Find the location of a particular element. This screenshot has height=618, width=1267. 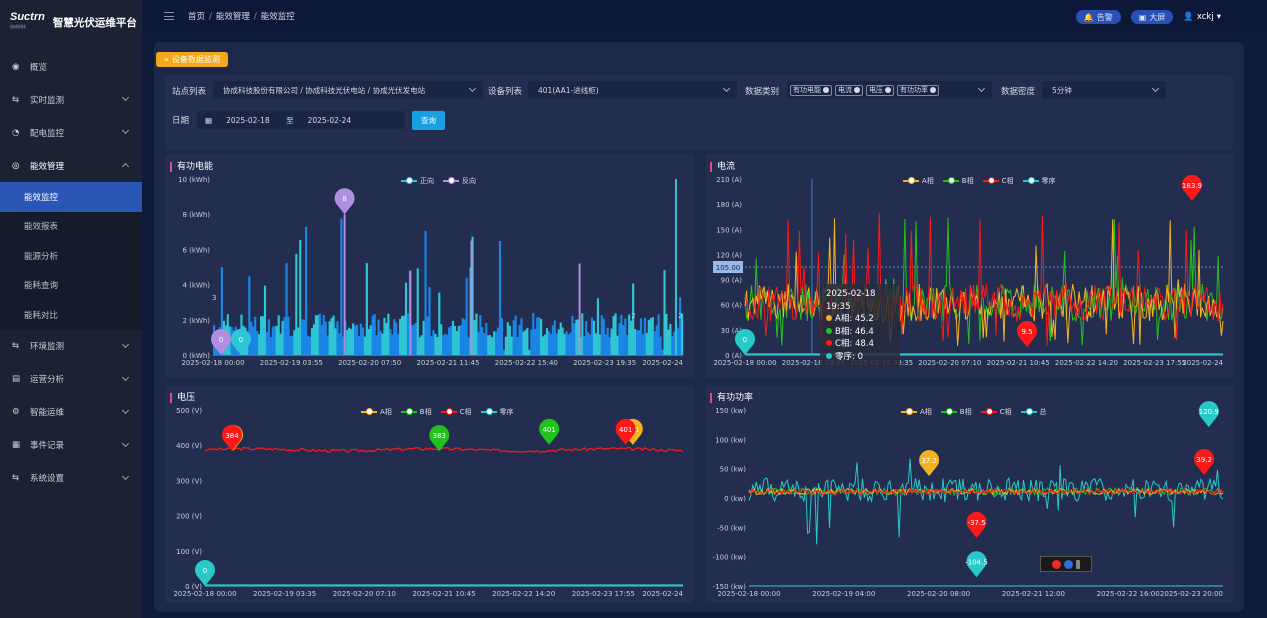

max-marker: 401 is located at coordinates (625, 431).